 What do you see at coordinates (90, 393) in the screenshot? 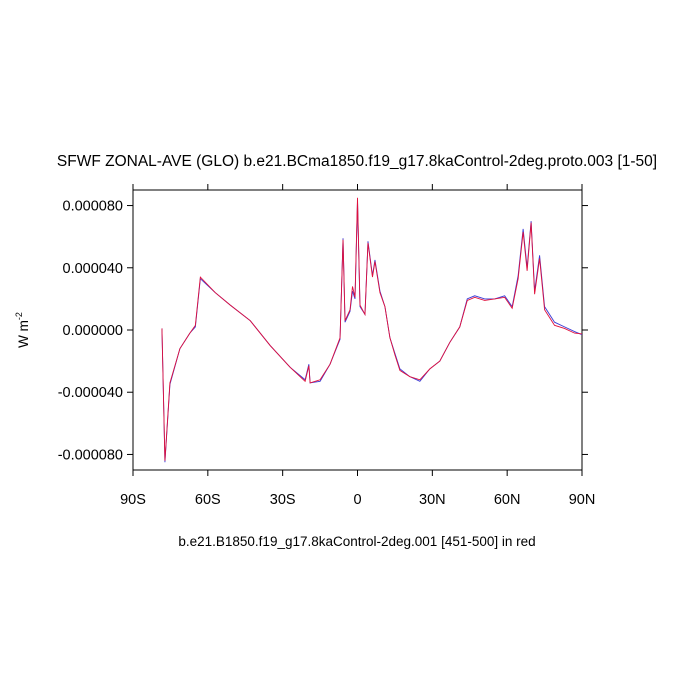
I see `y-tick-label: -0.000040` at bounding box center [90, 393].